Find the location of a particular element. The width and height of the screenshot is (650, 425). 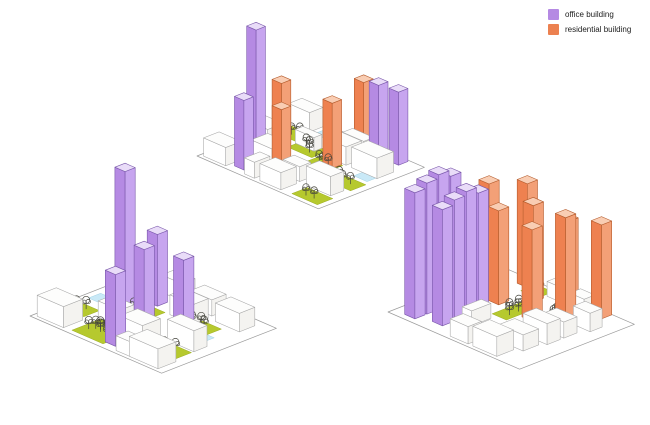

legend: office building residential building is located at coordinates (589, 22).